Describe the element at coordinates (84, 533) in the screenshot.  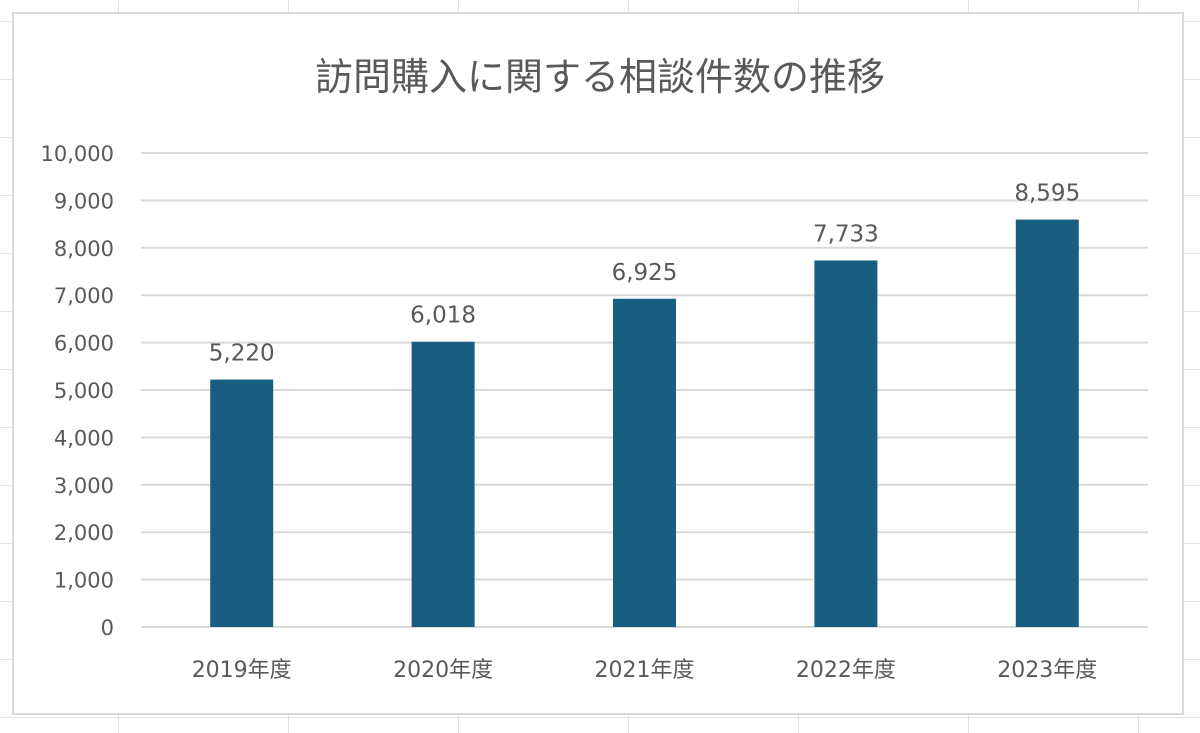
I see `y-tick-label: 2,000` at that location.